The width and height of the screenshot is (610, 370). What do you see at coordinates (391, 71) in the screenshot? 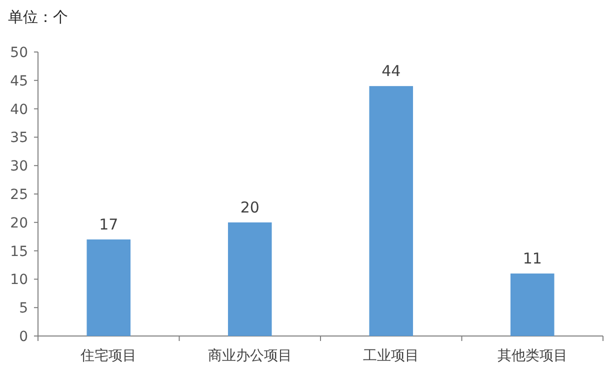
I see `data-label: 44` at bounding box center [391, 71].